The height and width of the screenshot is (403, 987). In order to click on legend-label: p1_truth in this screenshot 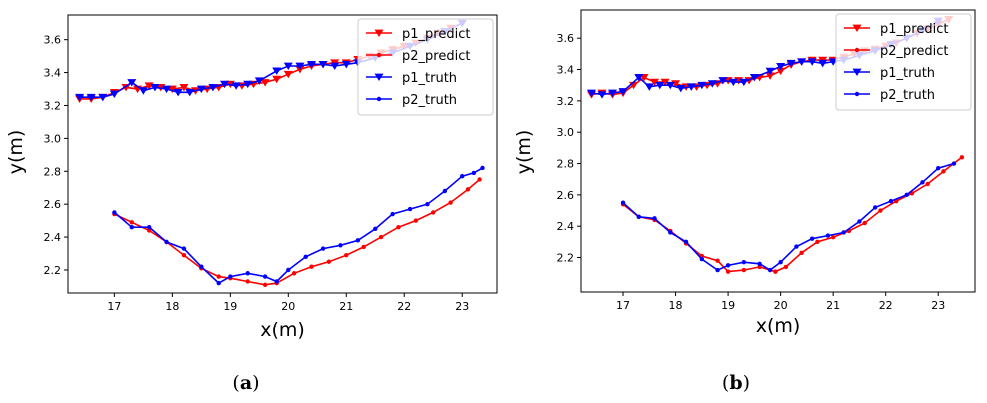, I will do `click(907, 73)`.